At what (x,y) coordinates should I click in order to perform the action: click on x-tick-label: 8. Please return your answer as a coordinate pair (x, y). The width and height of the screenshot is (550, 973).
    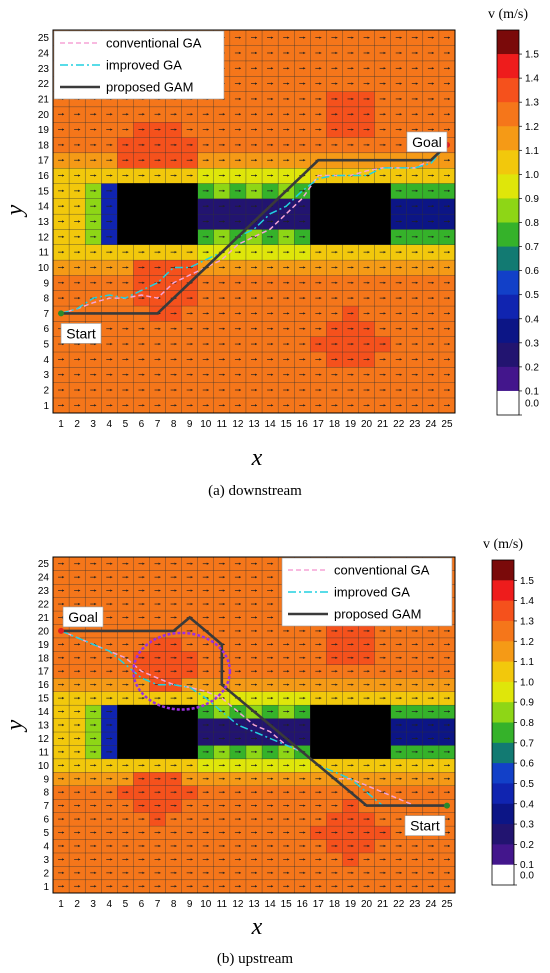
    Looking at the image, I should click on (174, 904).